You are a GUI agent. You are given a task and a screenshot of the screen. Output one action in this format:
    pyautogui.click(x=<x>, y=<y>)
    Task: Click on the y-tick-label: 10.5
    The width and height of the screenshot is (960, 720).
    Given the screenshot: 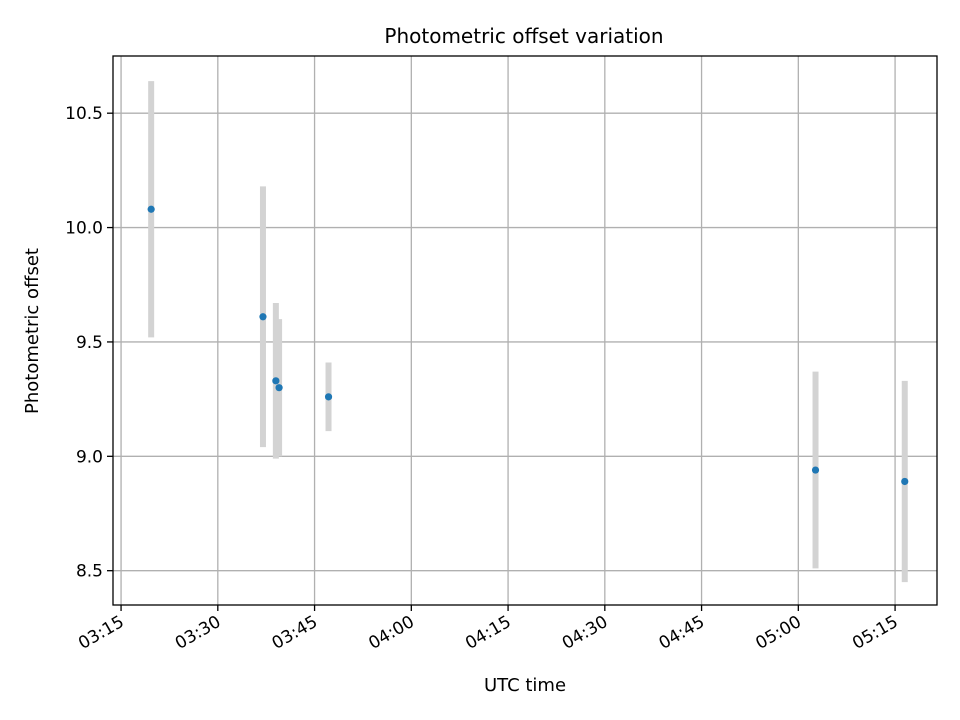 What is the action you would take?
    pyautogui.click(x=84, y=114)
    